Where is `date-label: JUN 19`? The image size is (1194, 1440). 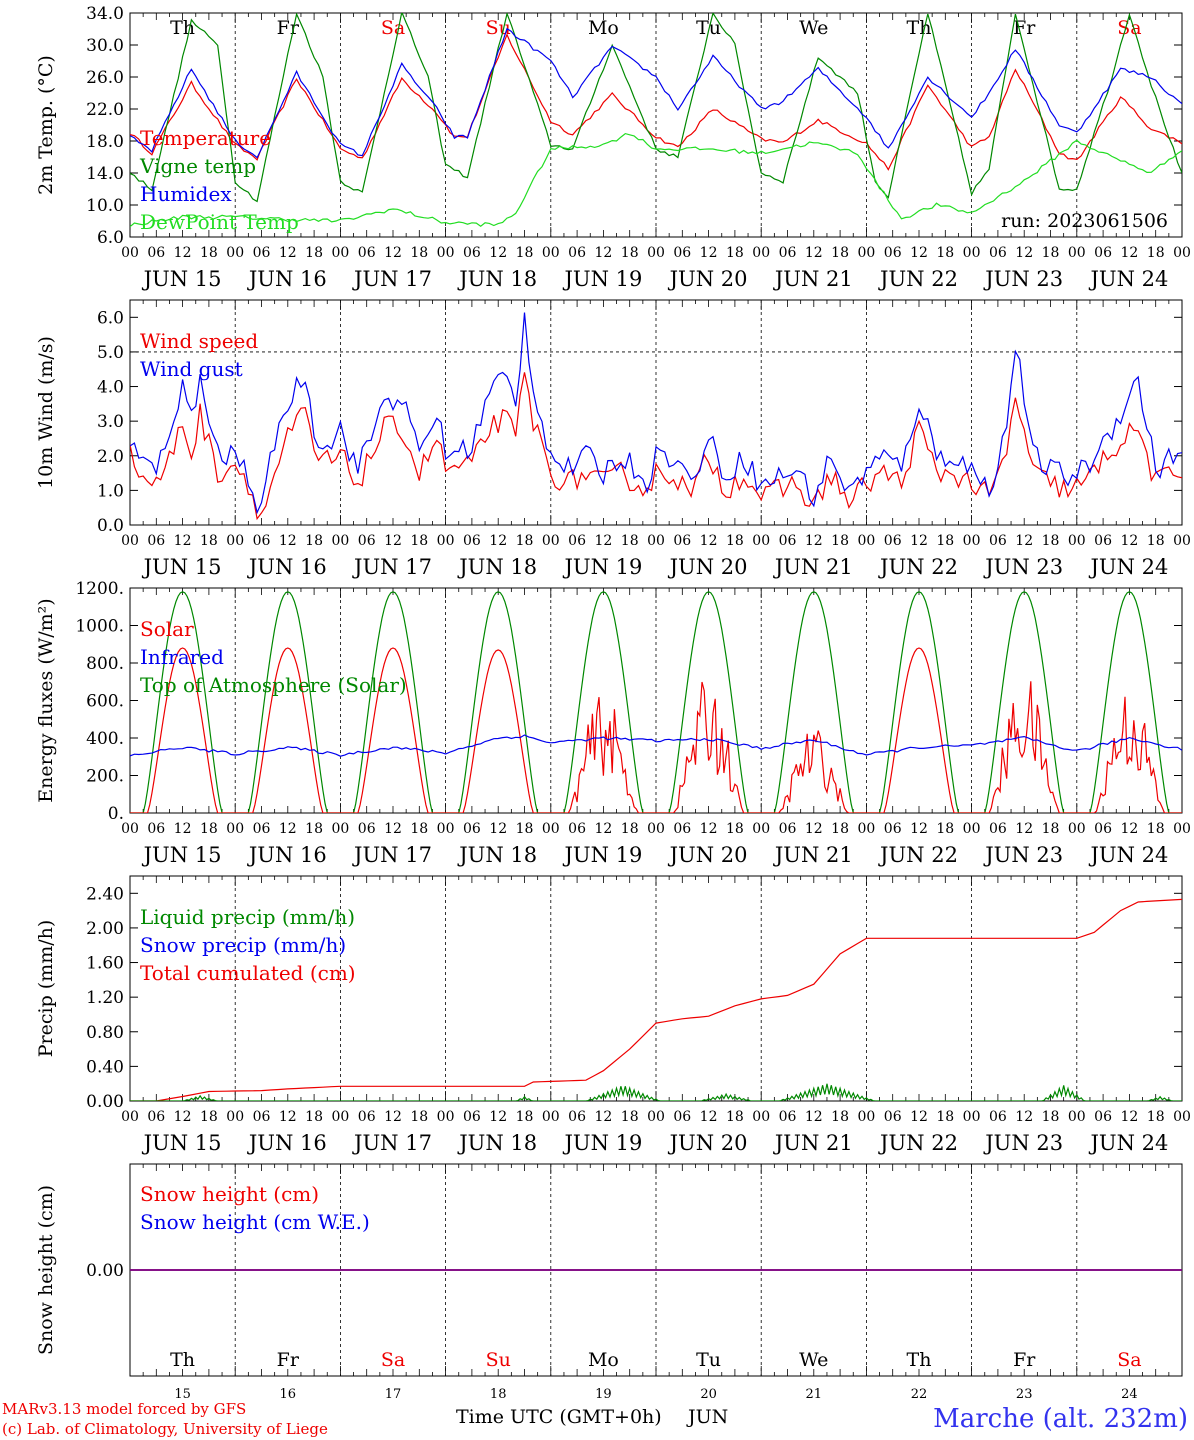 date-label: JUN 19 is located at coordinates (602, 279).